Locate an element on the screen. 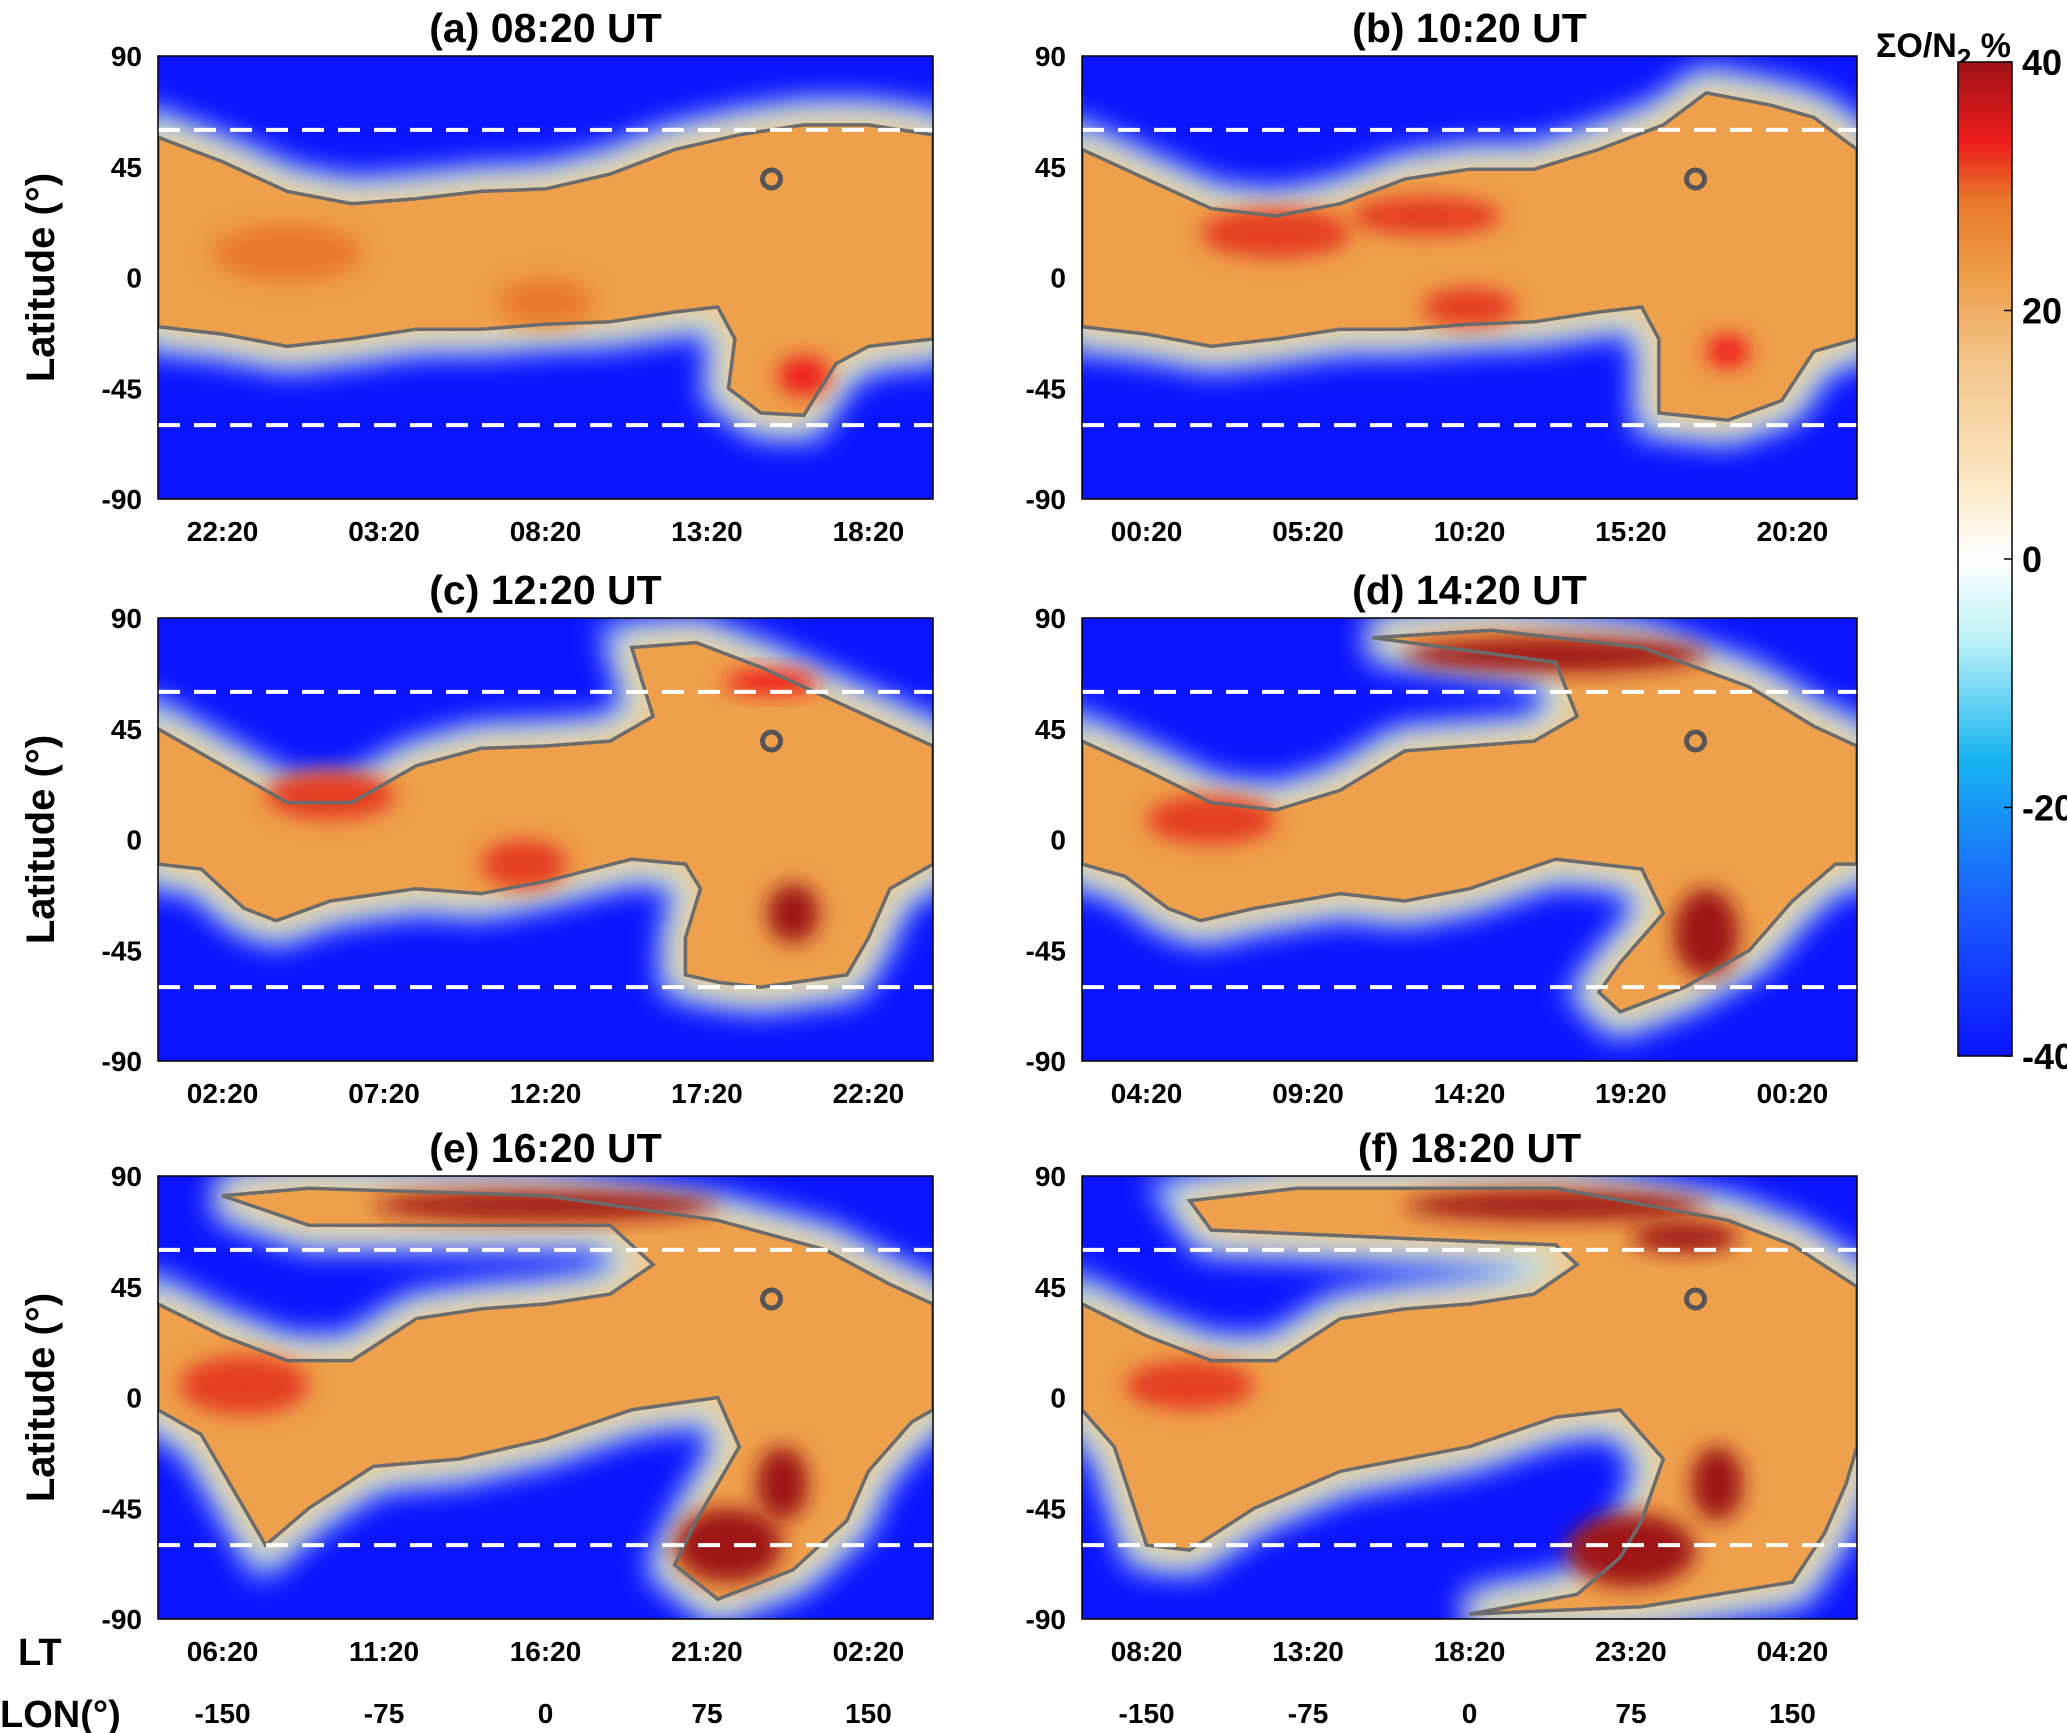 The image size is (2067, 1733). lt-tick-label: 10:20 is located at coordinates (1470, 531).